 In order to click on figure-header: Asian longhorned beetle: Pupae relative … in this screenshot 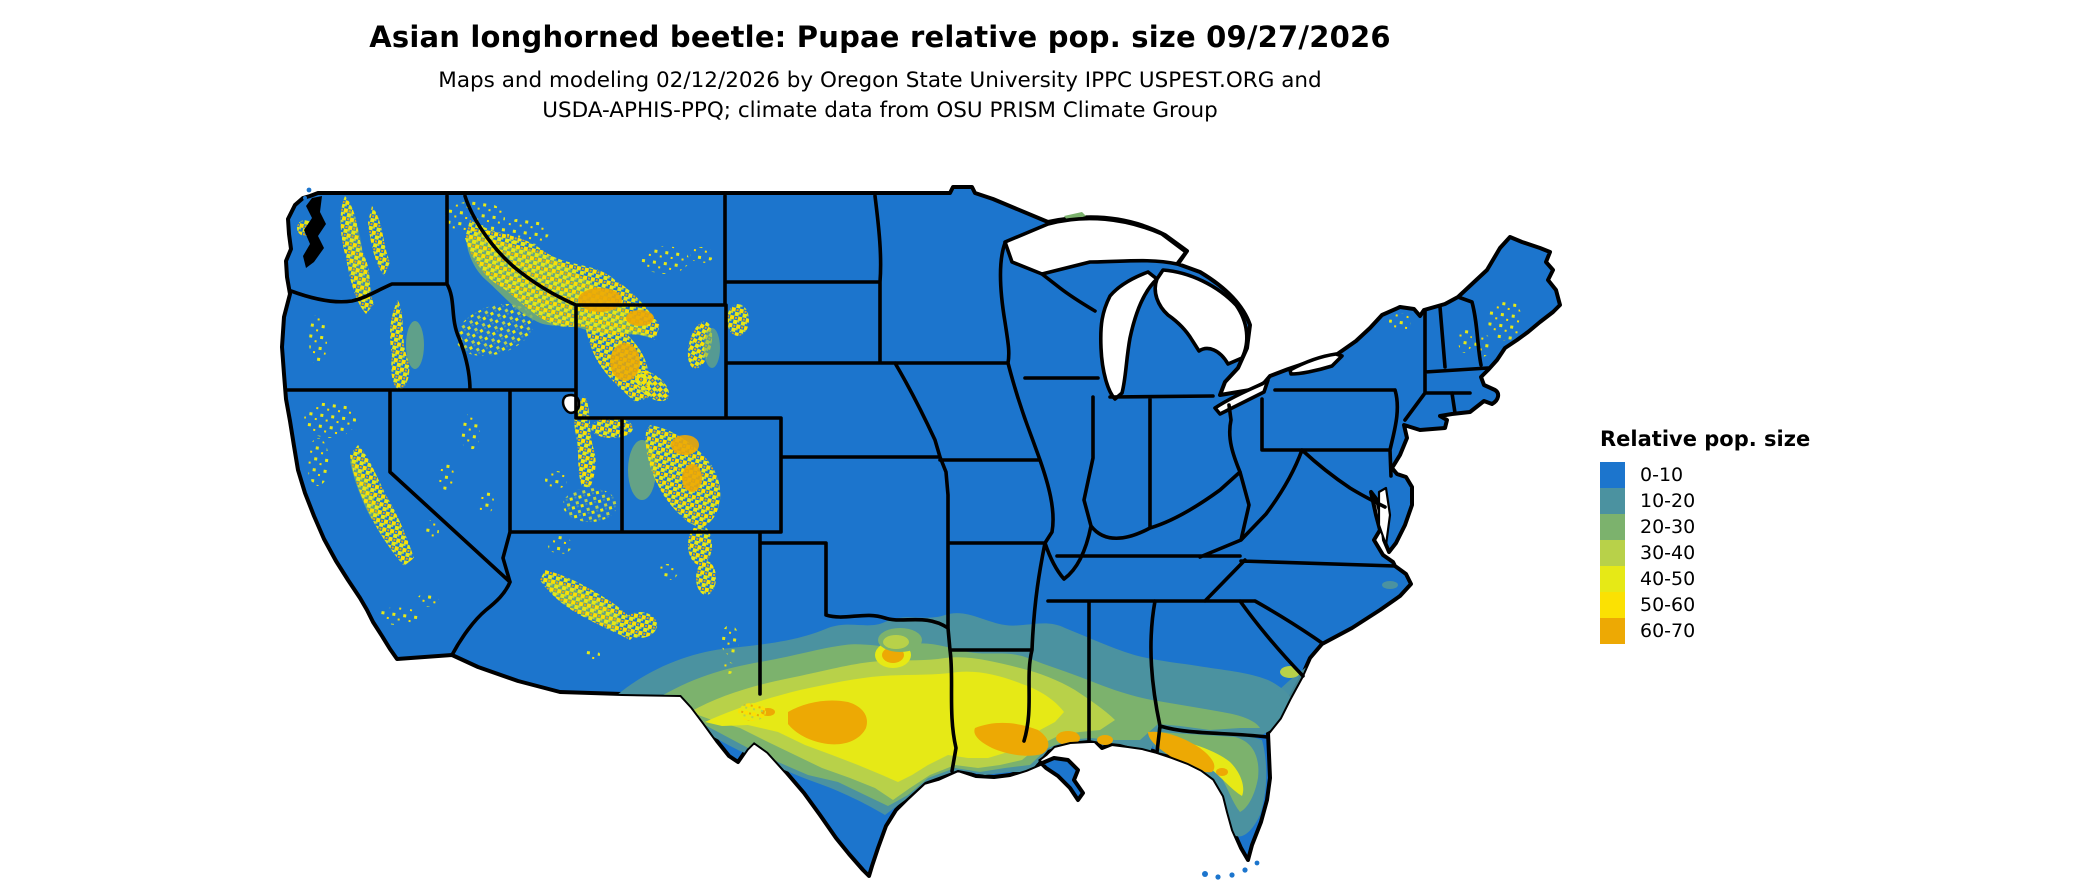, I will do `click(880, 63)`.